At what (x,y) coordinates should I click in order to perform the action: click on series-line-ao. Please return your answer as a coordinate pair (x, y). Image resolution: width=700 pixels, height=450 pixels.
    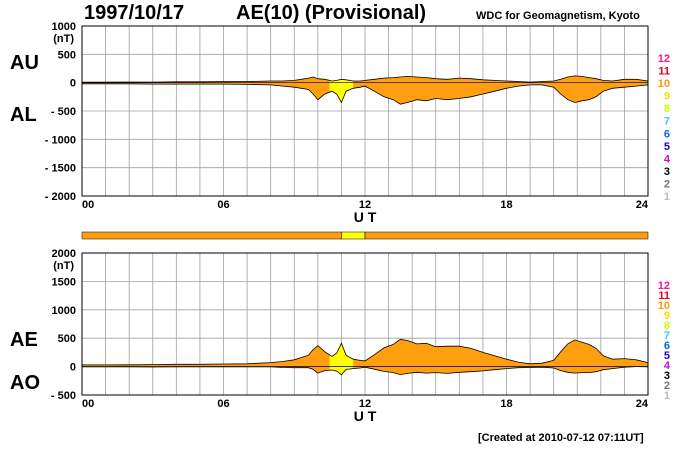
    Looking at the image, I should click on (365, 371).